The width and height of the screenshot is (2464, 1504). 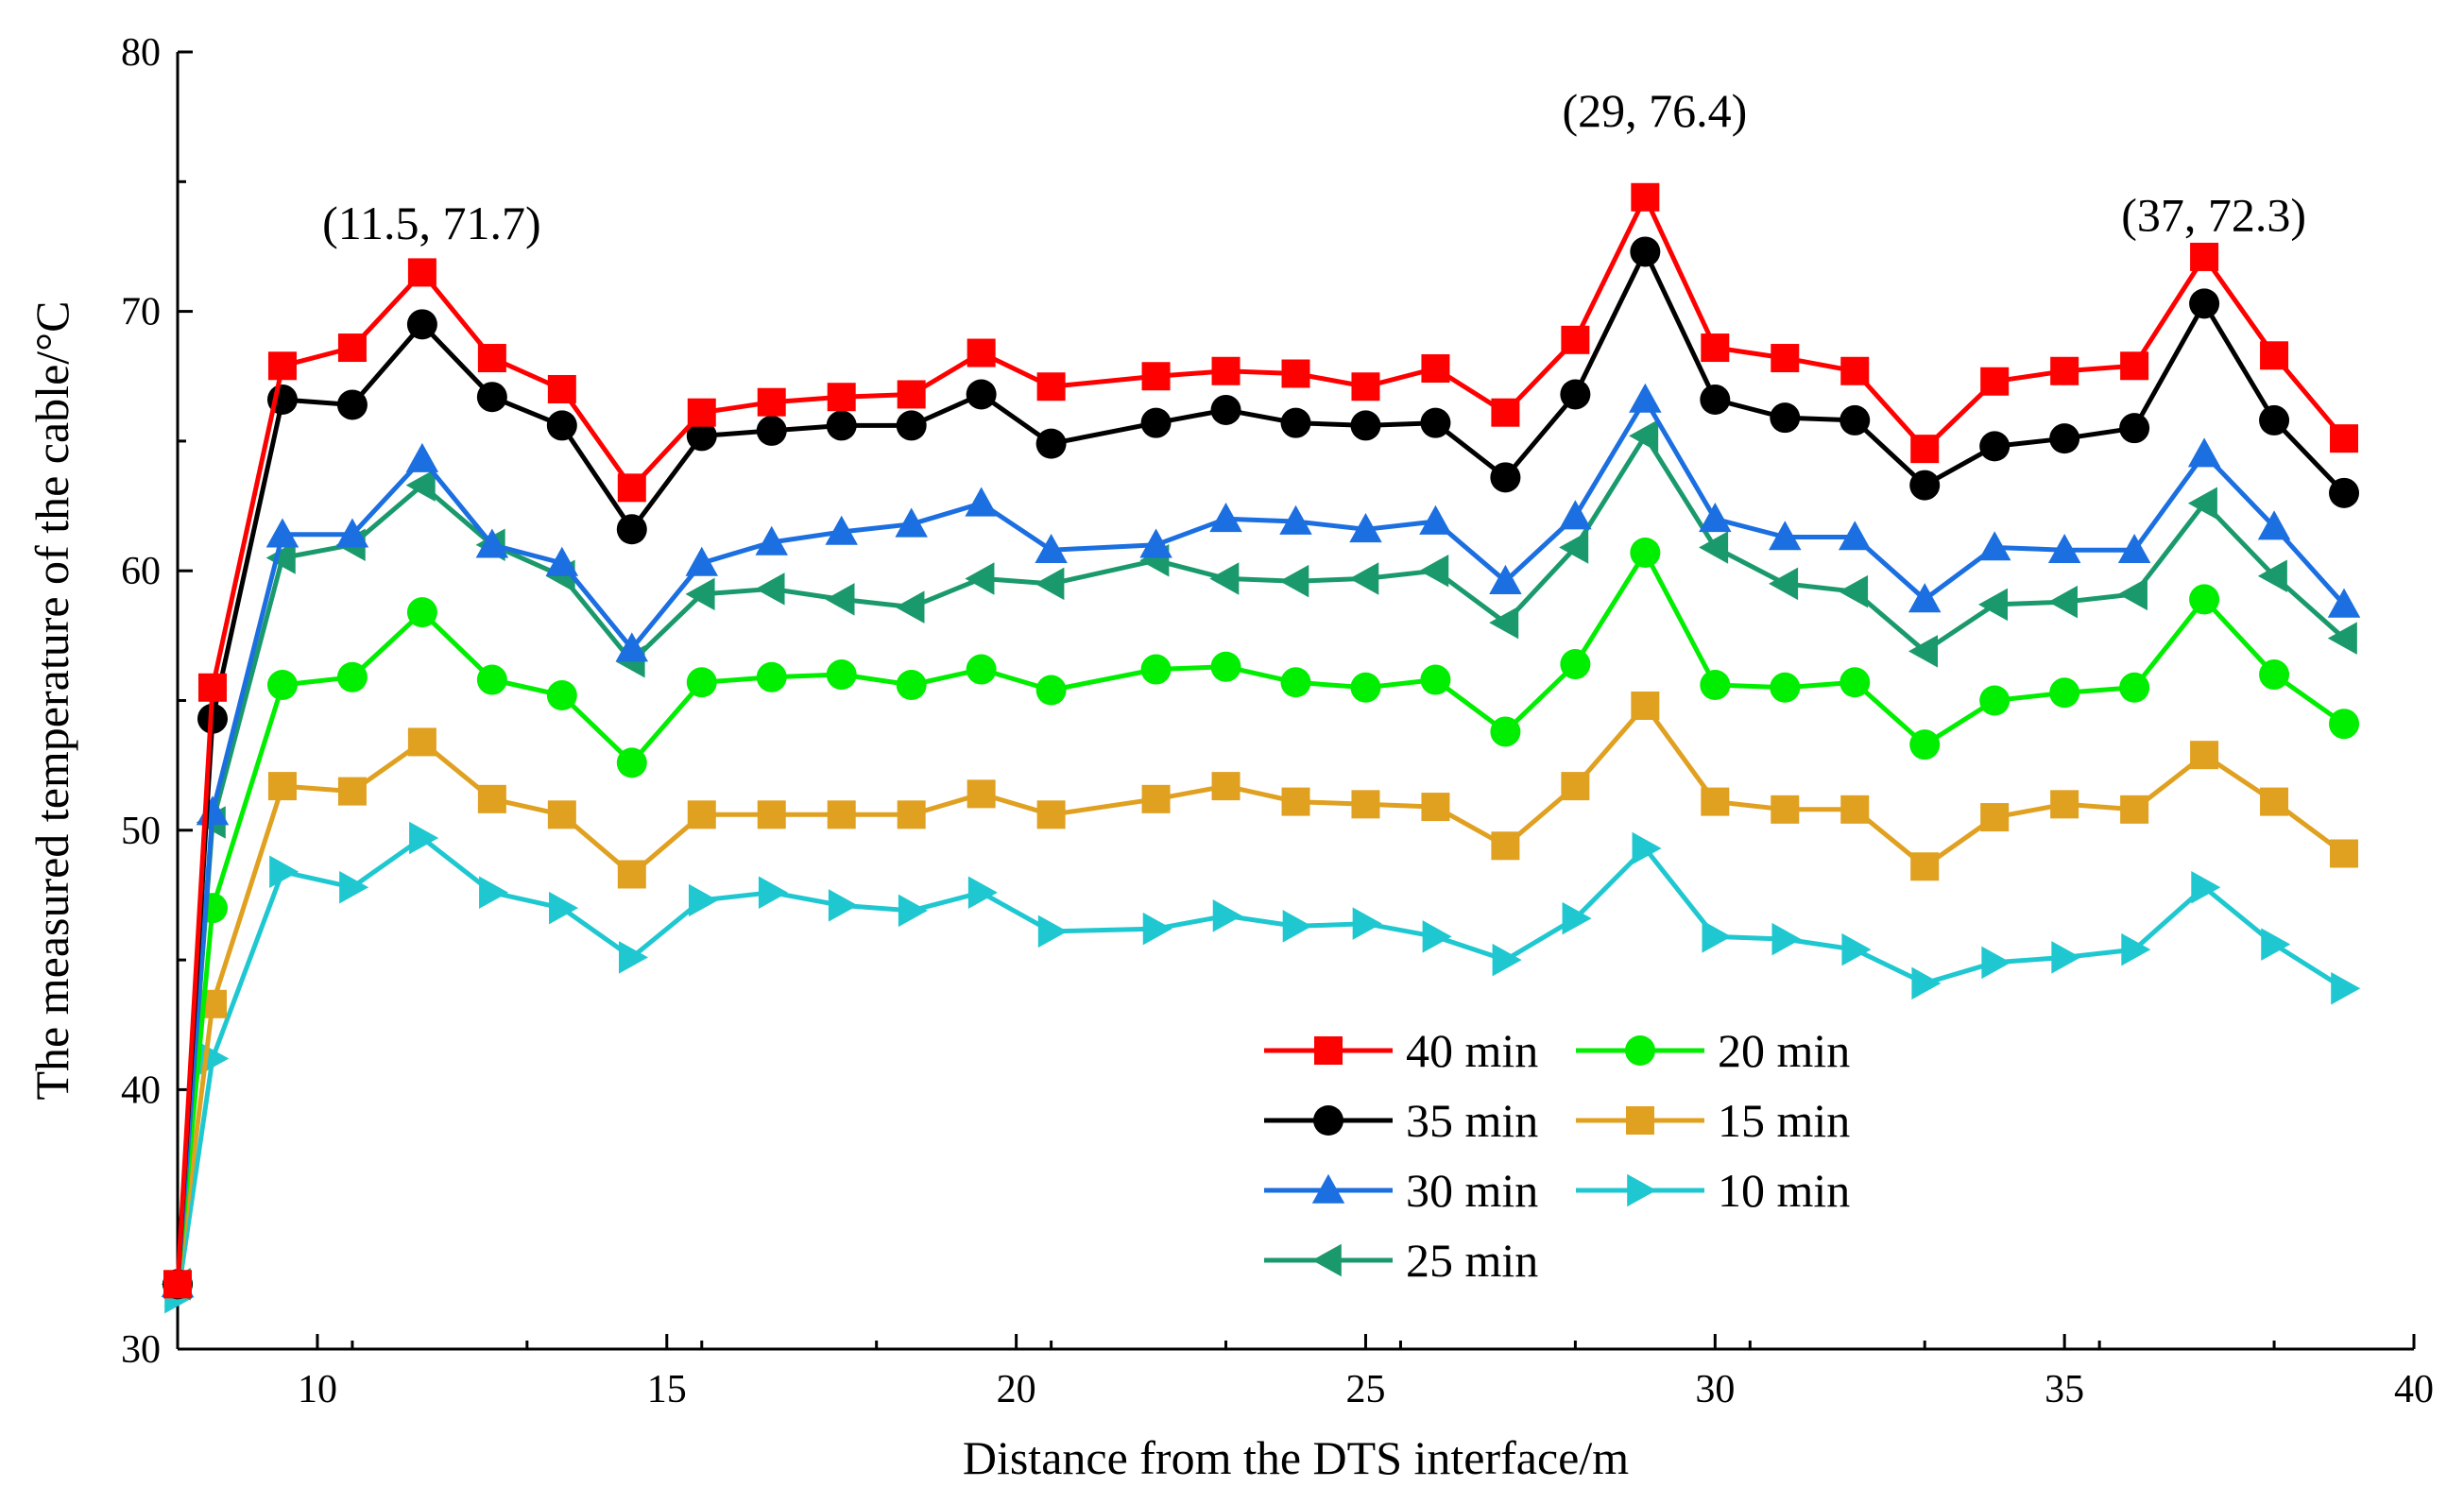 I want to click on x-tick-label: 25, so click(x=1365, y=1390).